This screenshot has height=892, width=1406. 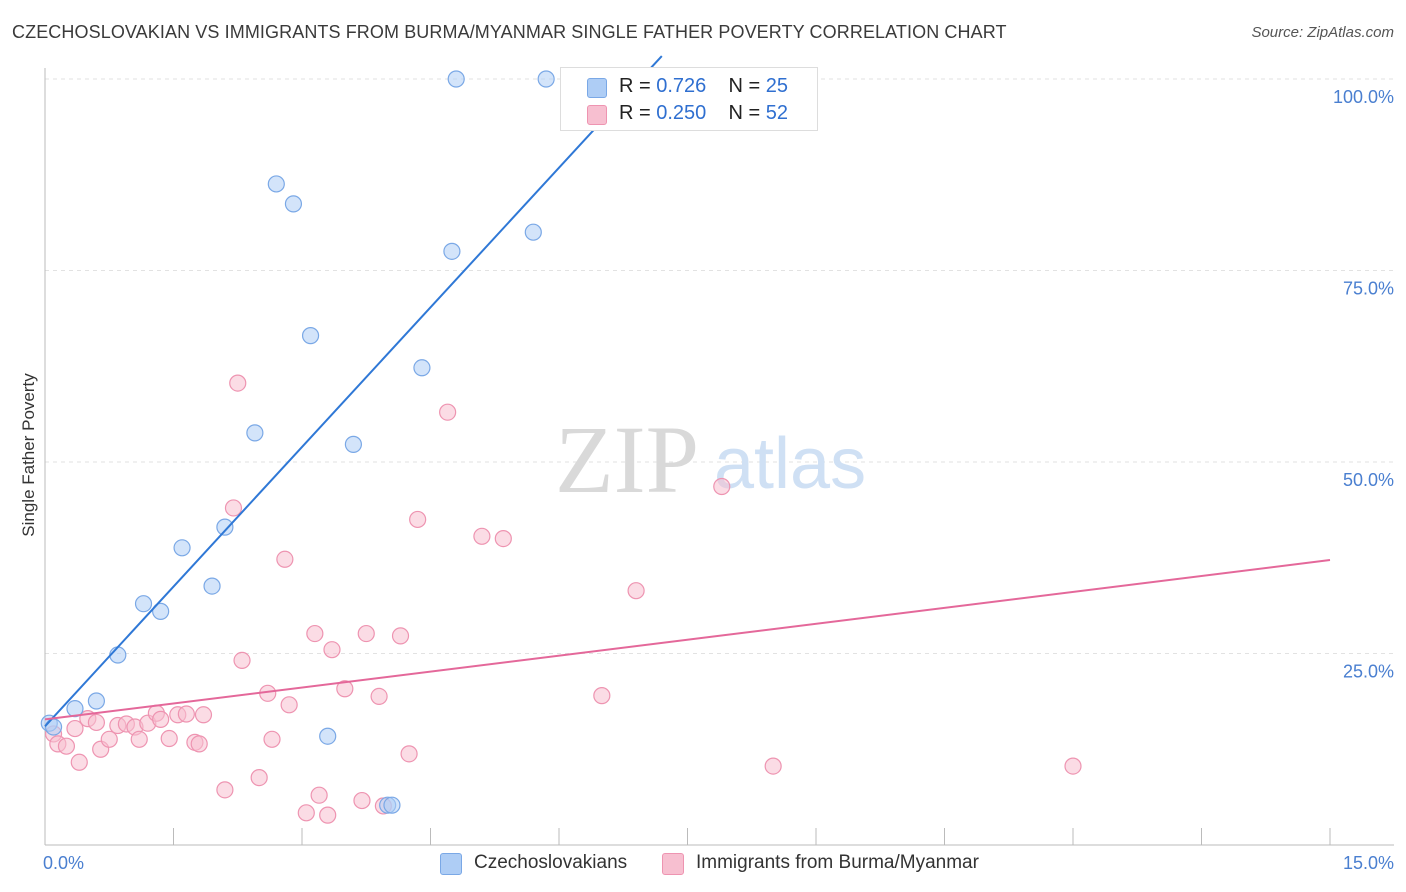 What do you see at coordinates (597, 88) in the screenshot?
I see `blue-swatch` at bounding box center [597, 88].